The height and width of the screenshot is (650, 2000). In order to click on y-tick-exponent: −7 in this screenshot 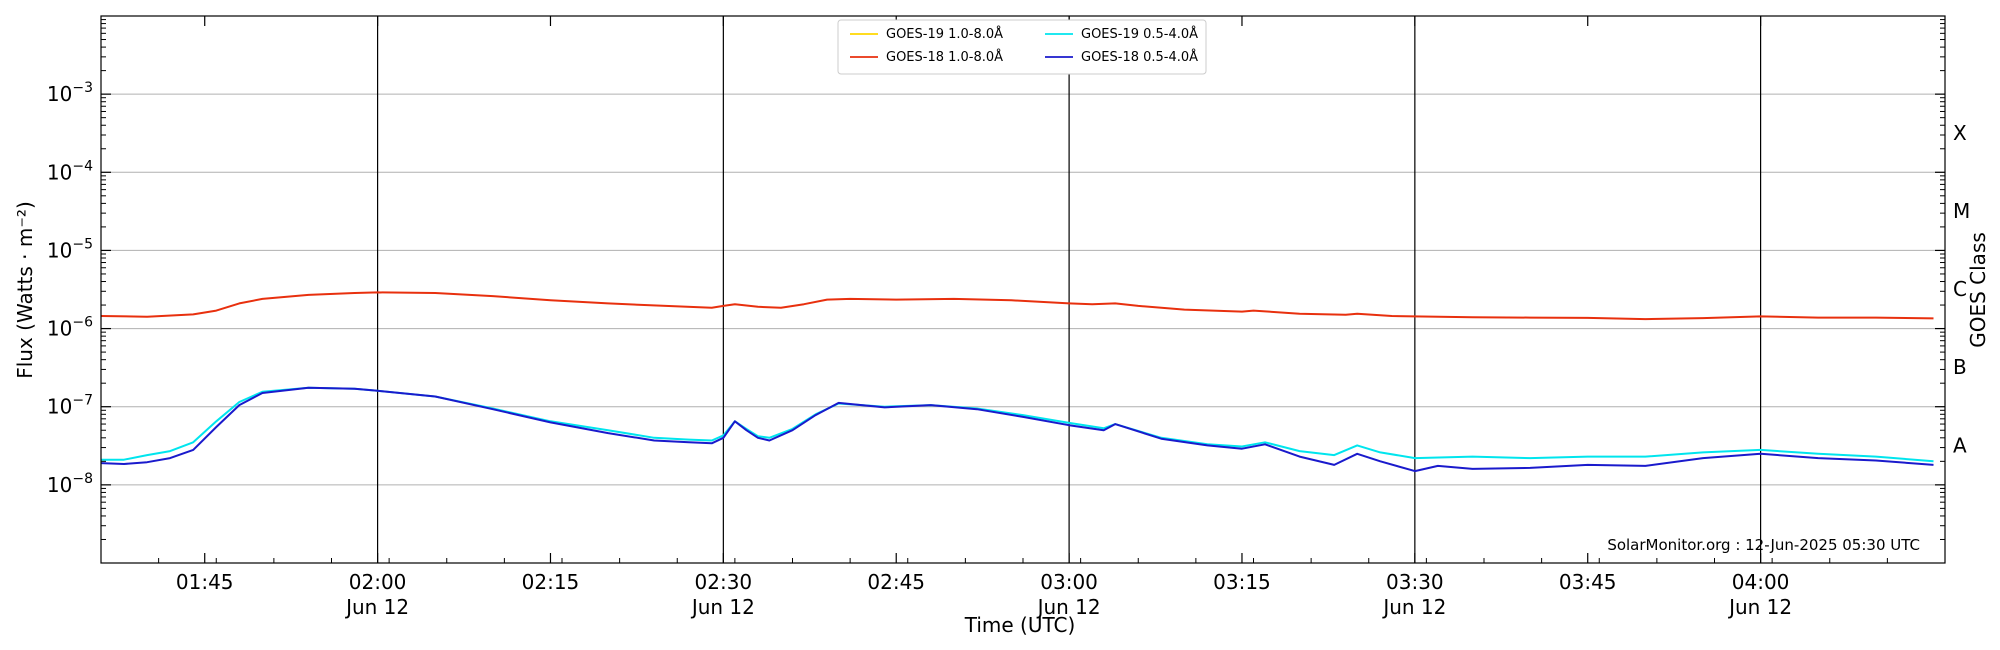, I will do `click(82, 401)`.